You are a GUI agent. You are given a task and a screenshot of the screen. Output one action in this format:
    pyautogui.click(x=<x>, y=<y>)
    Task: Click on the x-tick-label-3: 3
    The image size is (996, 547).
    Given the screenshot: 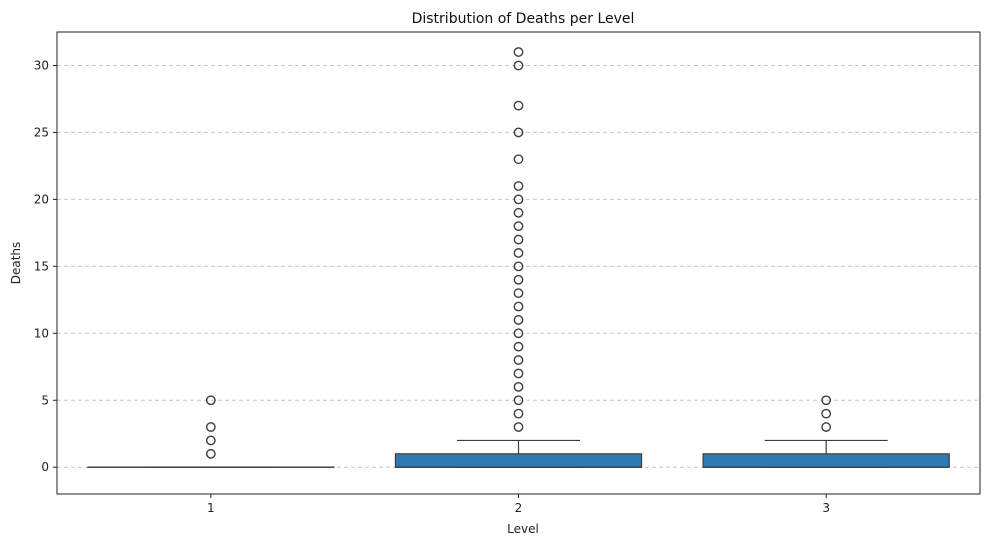 What is the action you would take?
    pyautogui.click(x=826, y=508)
    